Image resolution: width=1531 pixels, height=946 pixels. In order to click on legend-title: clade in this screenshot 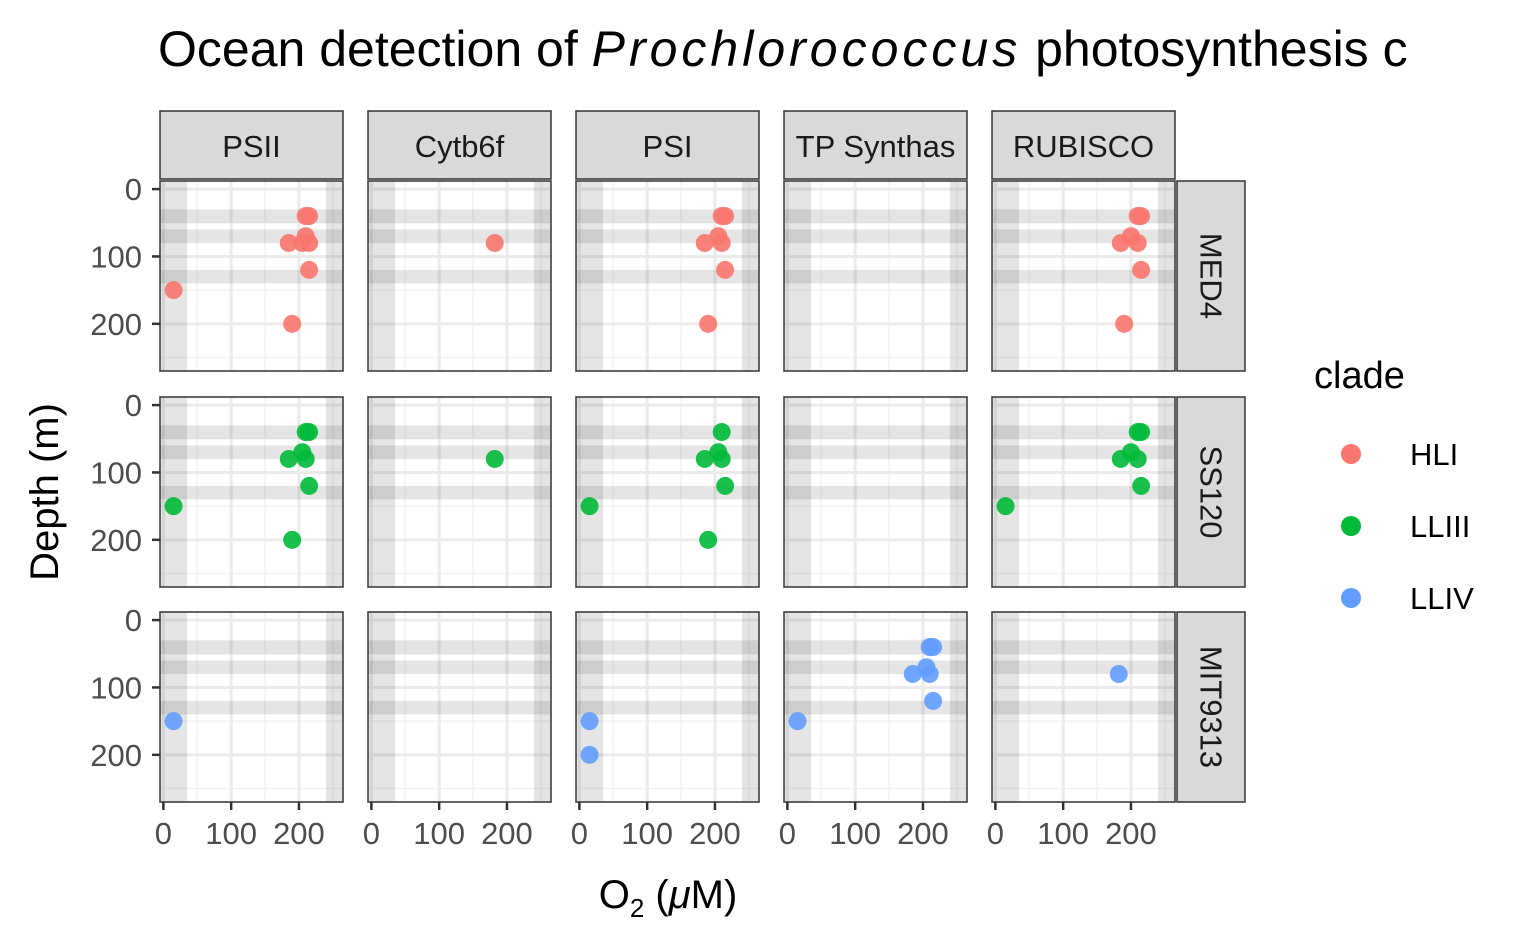, I will do `click(1359, 376)`.